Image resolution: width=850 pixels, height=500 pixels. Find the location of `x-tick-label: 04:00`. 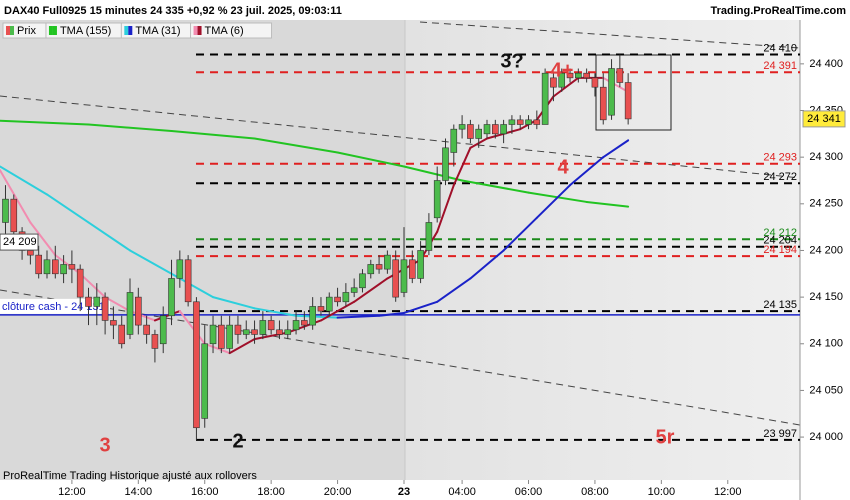

x-tick-label: 04:00 is located at coordinates (462, 492).